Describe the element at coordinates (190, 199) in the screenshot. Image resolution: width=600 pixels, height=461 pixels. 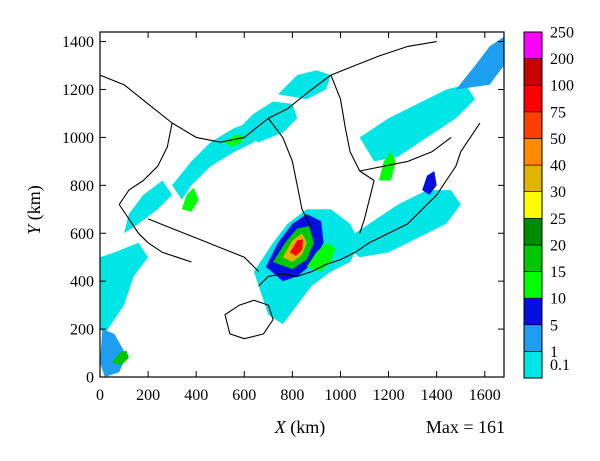
I see `precip-region-west-cell` at that location.